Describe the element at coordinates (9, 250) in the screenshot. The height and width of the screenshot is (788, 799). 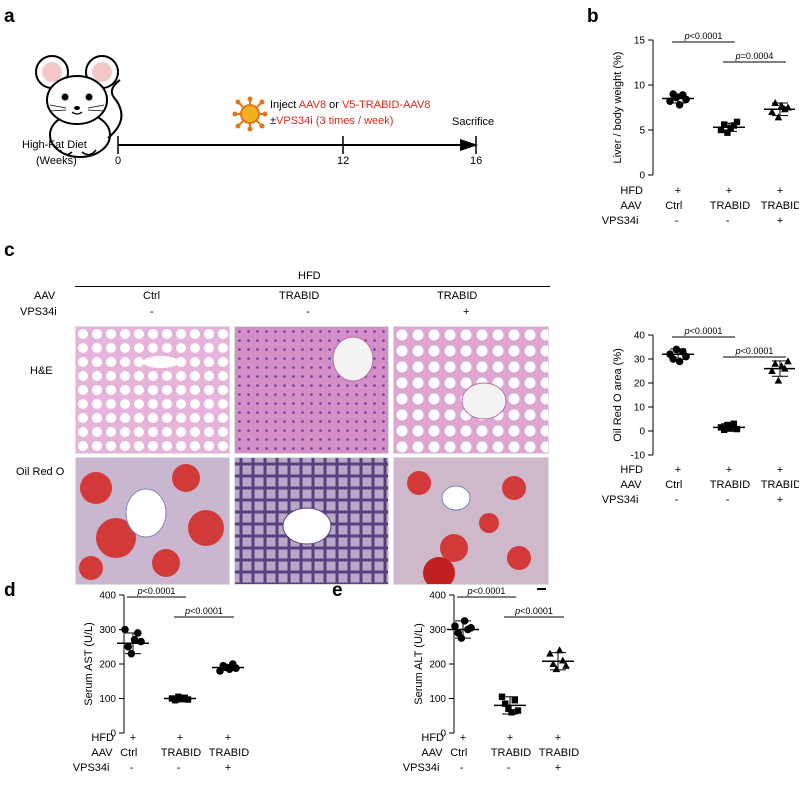
I see `panel-label-c: c` at that location.